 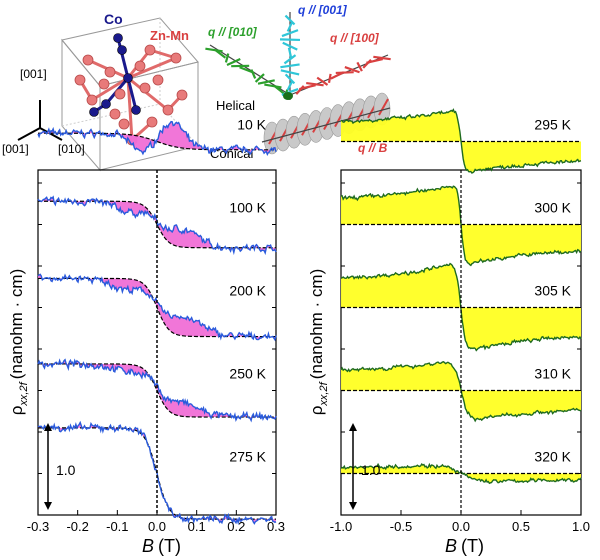 I want to click on left-scale-bar: 1.0, so click(x=60, y=466).